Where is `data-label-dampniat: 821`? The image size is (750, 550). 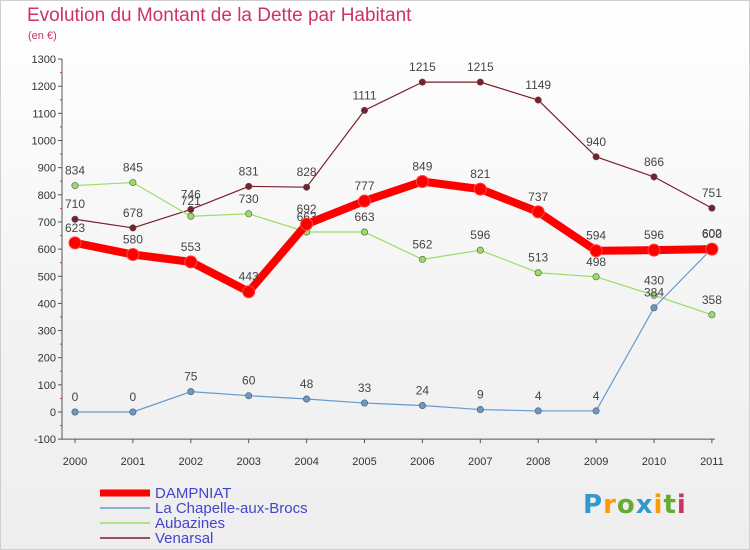 data-label-dampniat: 821 is located at coordinates (480, 174).